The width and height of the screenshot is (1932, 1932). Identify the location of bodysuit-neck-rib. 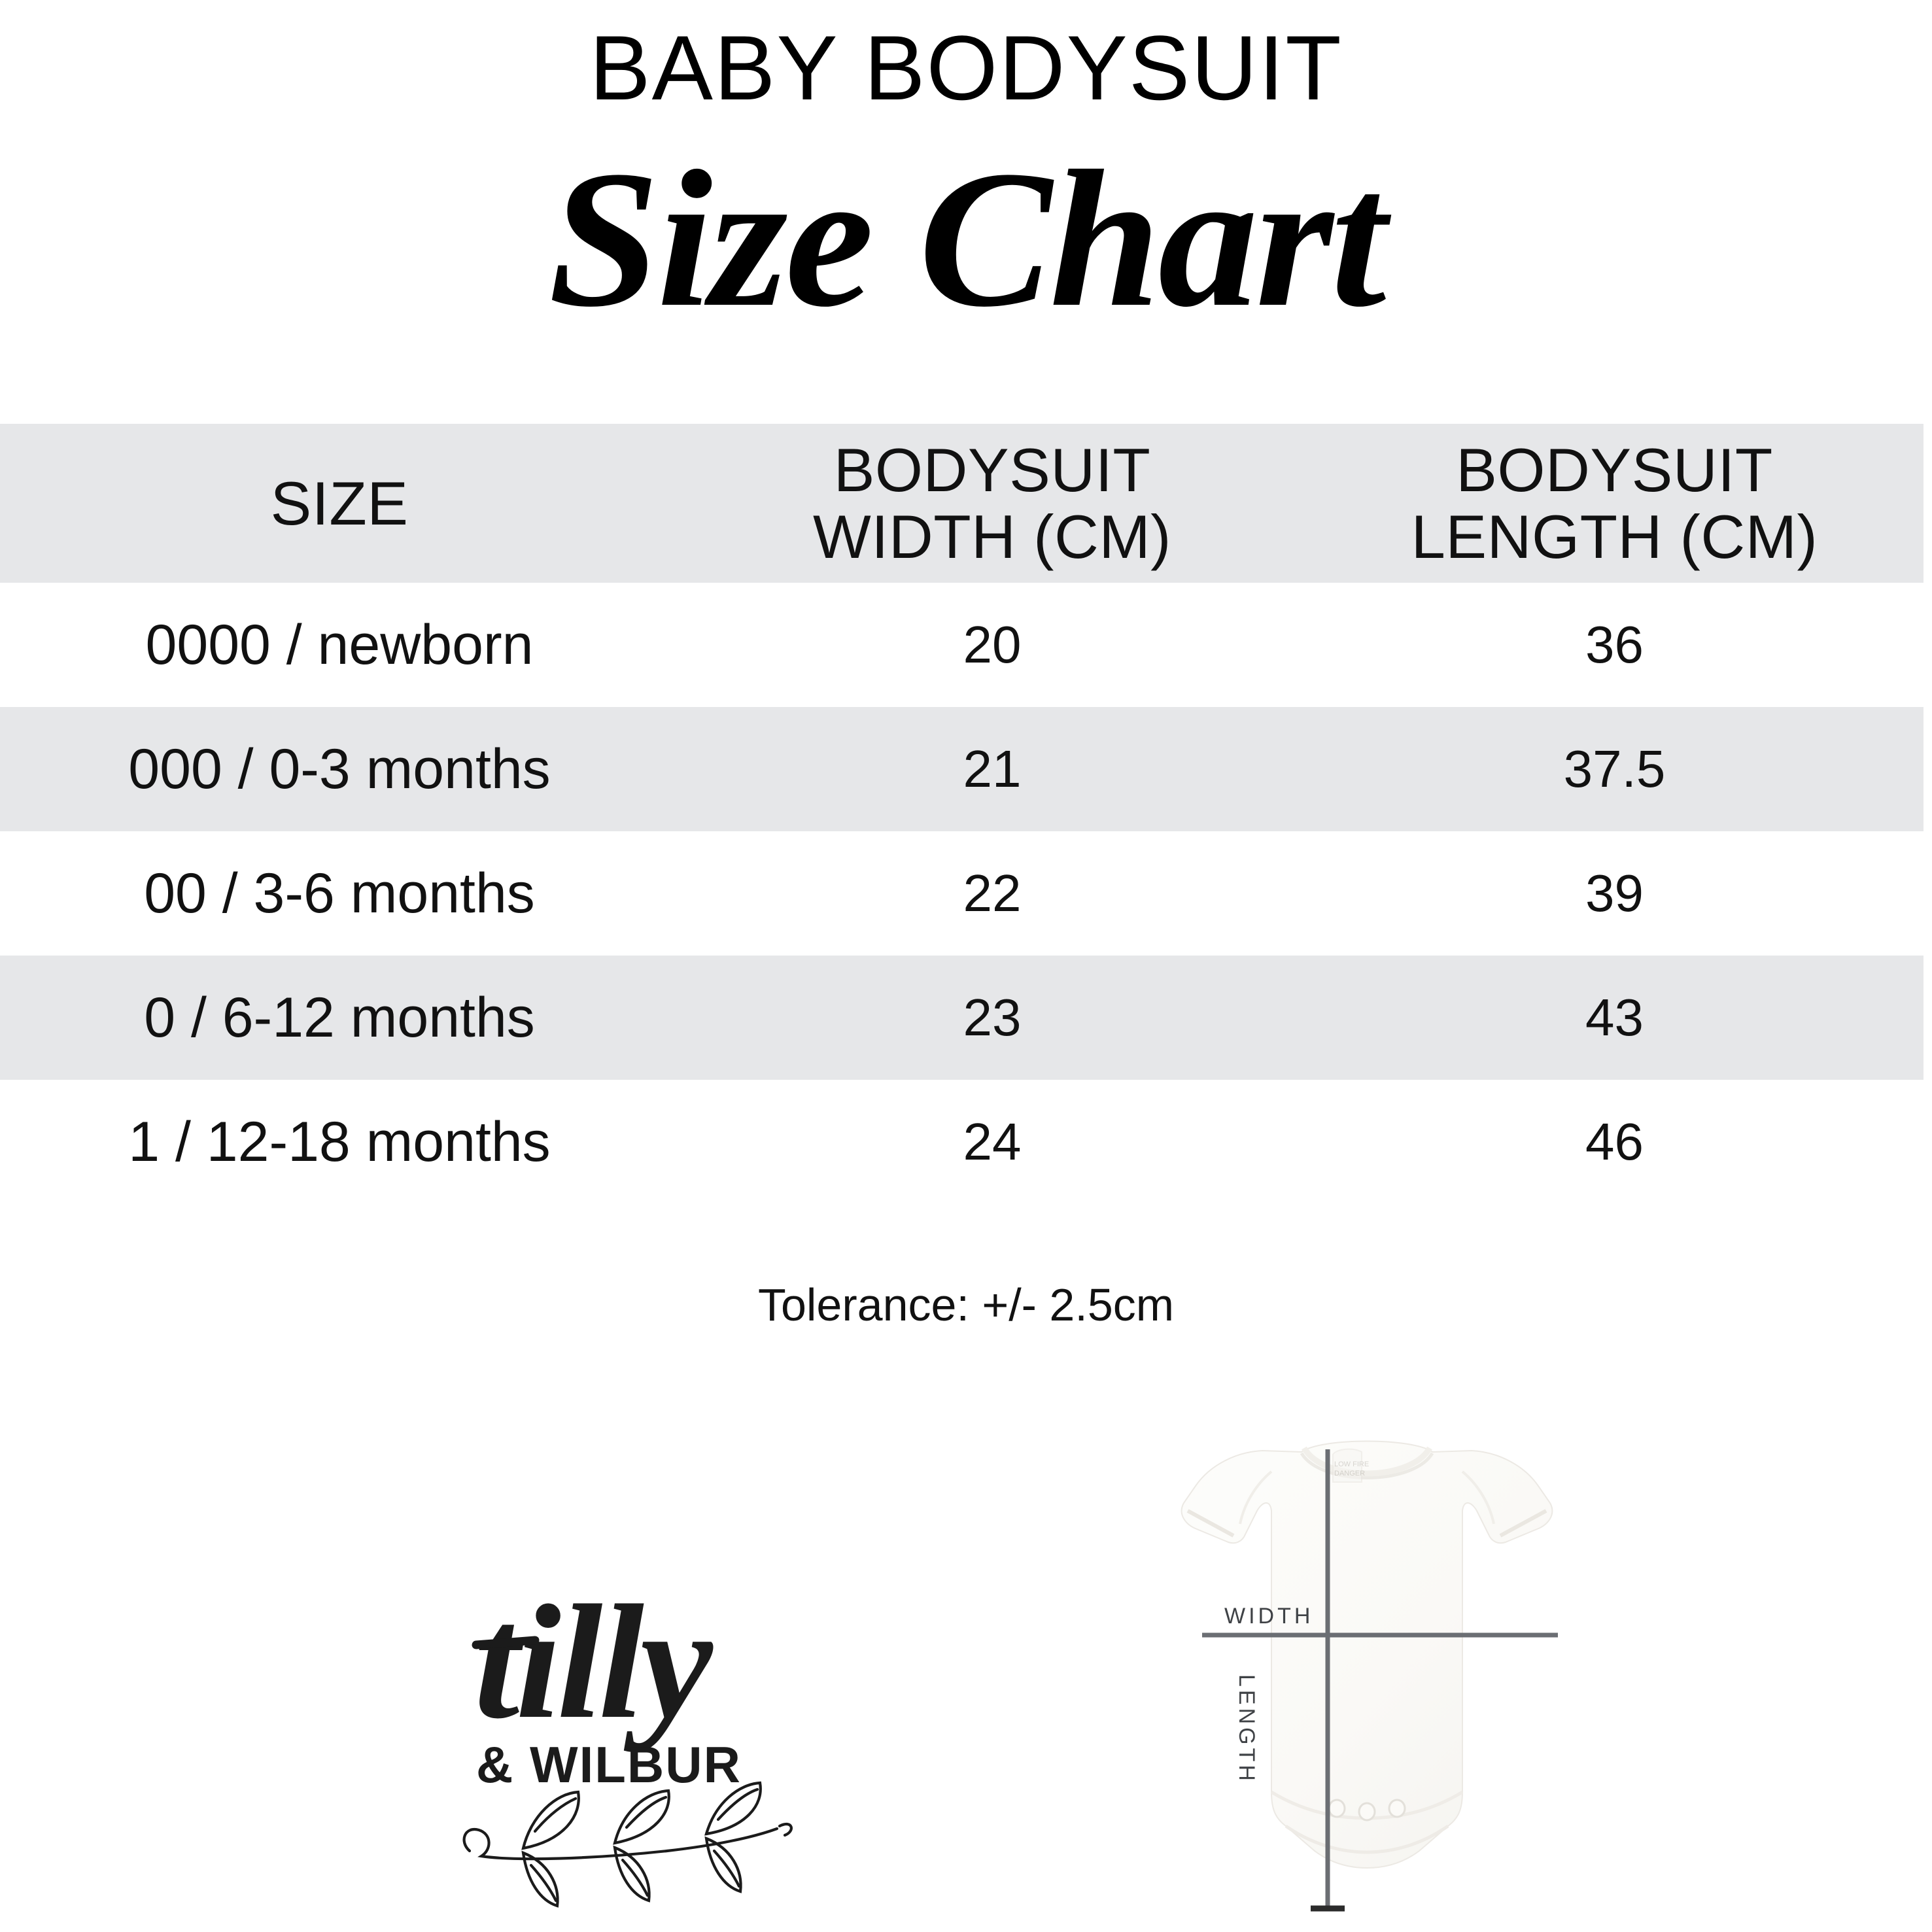
(1367, 1461).